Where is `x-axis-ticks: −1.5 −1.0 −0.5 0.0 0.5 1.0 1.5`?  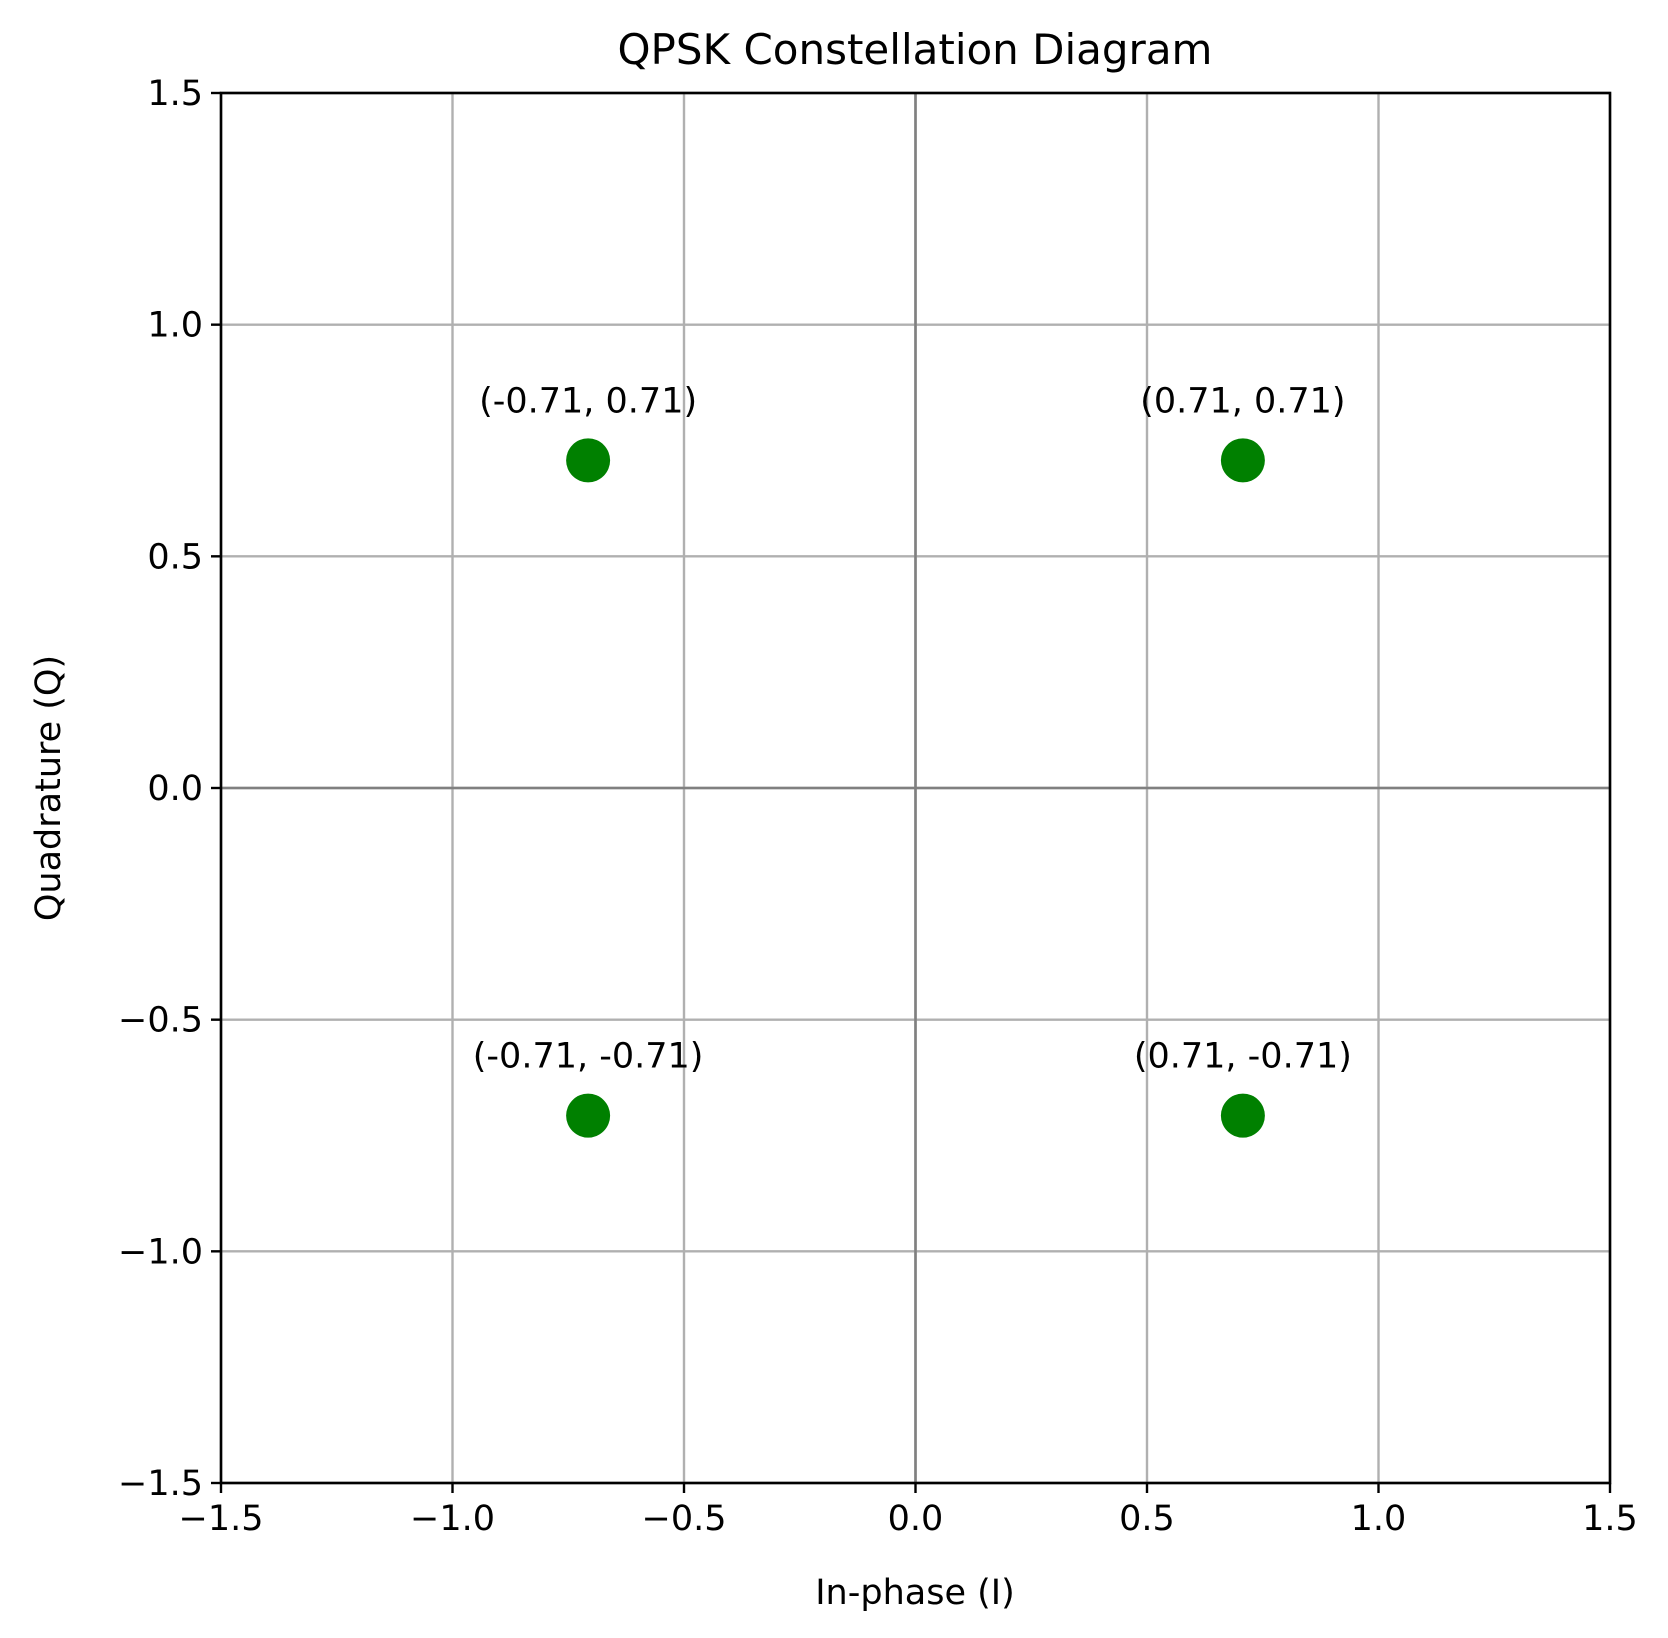
x-axis-ticks: −1.5 −1.0 −0.5 0.0 0.5 1.0 1.5 is located at coordinates (908, 1511).